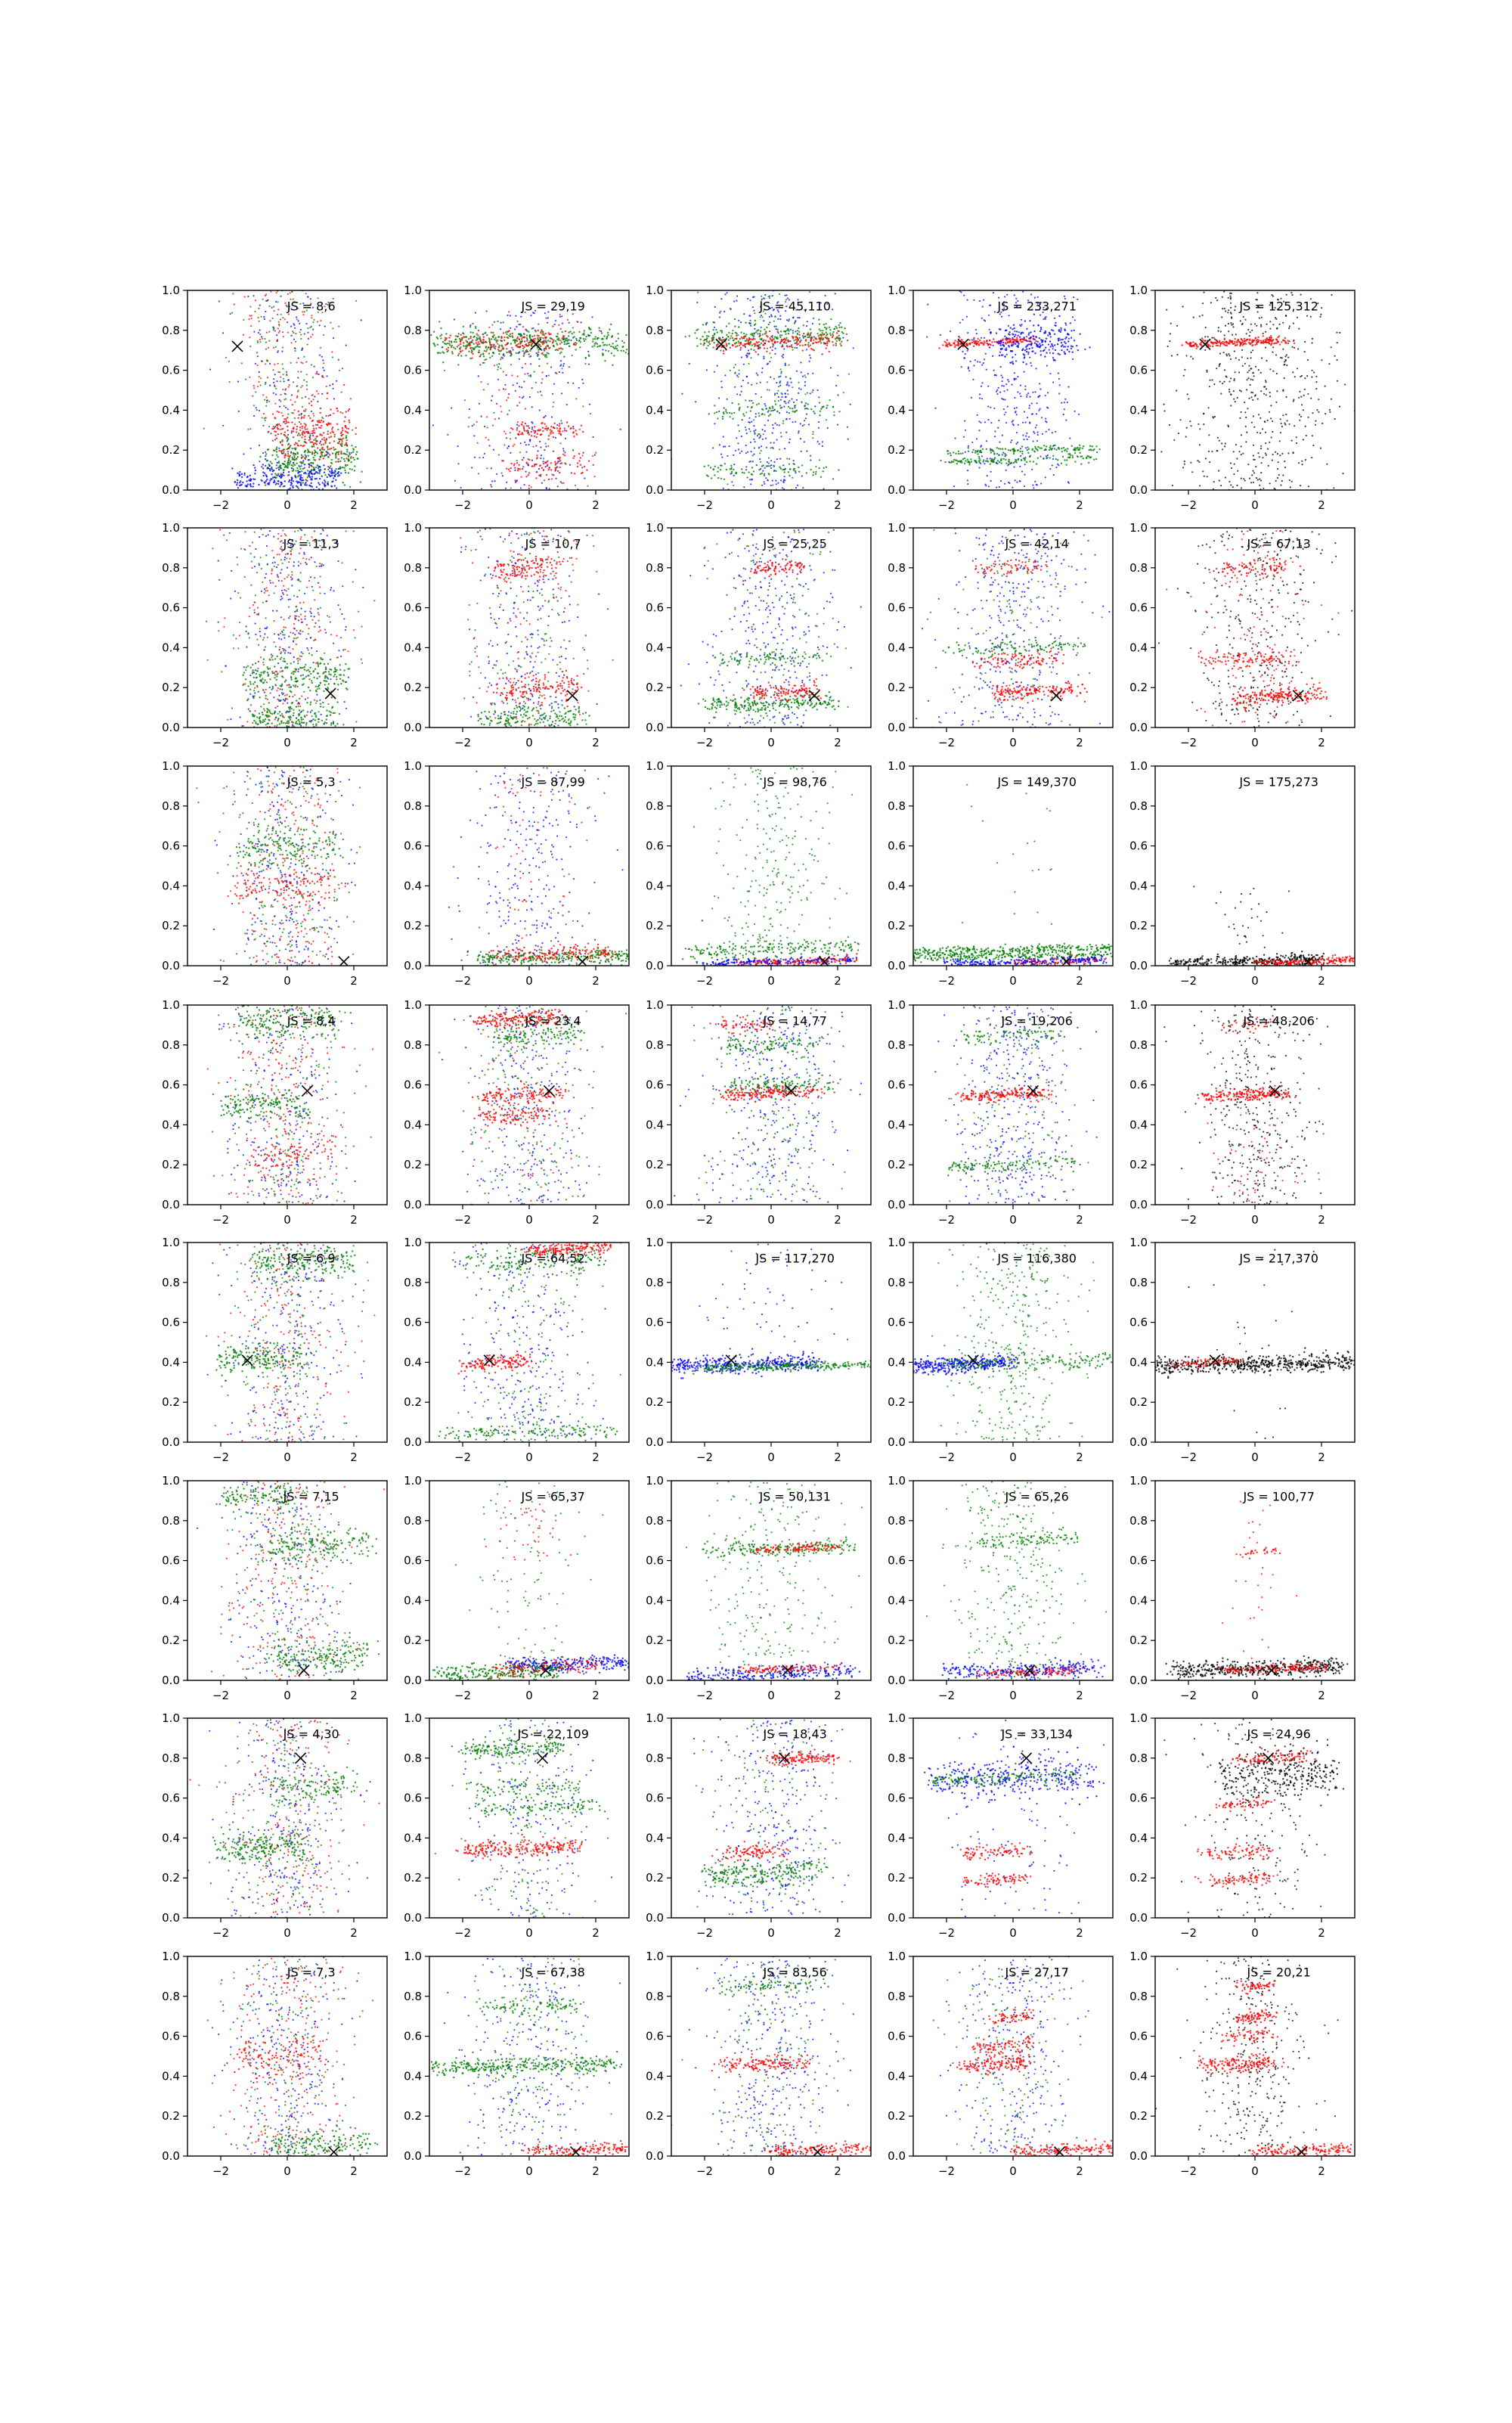  I want to click on y-tick-label: 0.4, so click(171, 410).